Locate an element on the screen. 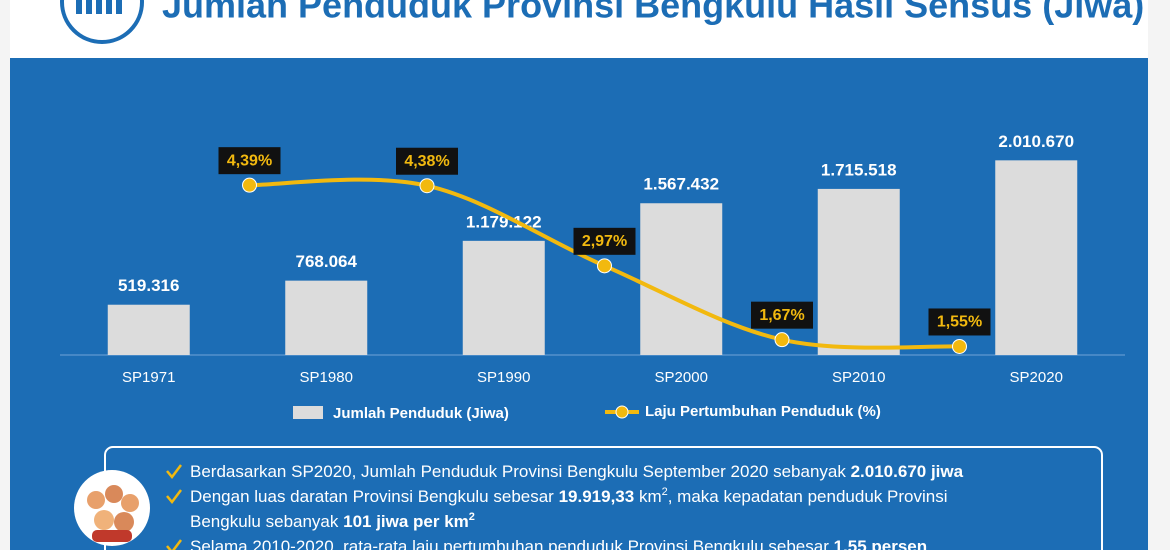 This screenshot has width=1170, height=550. note-text: km is located at coordinates (647, 496).